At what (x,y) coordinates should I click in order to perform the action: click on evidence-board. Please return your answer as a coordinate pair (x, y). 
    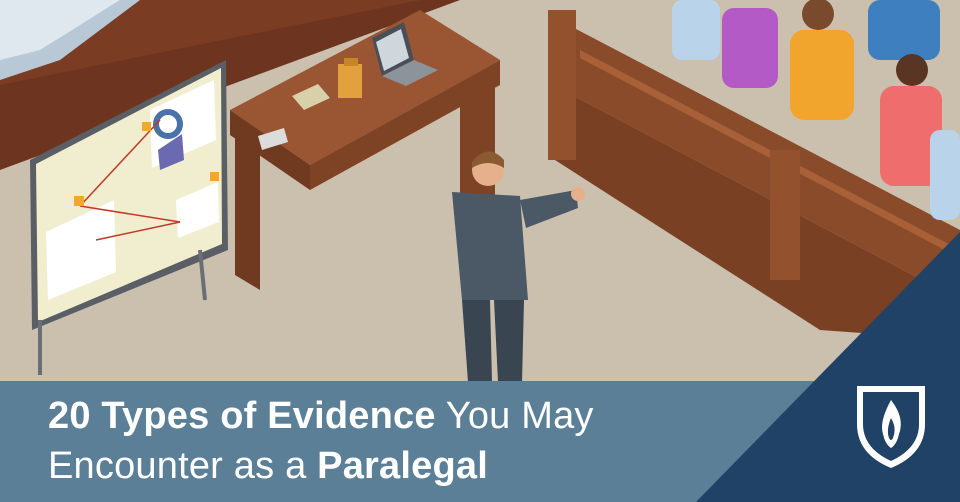
    Looking at the image, I should click on (129, 217).